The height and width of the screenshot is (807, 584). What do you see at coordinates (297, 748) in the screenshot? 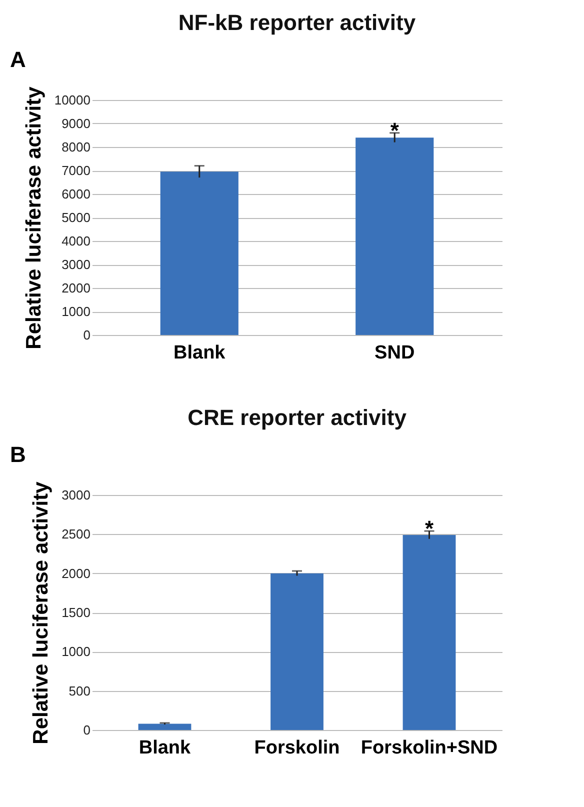
I see `x-tick-label: Forskolin` at bounding box center [297, 748].